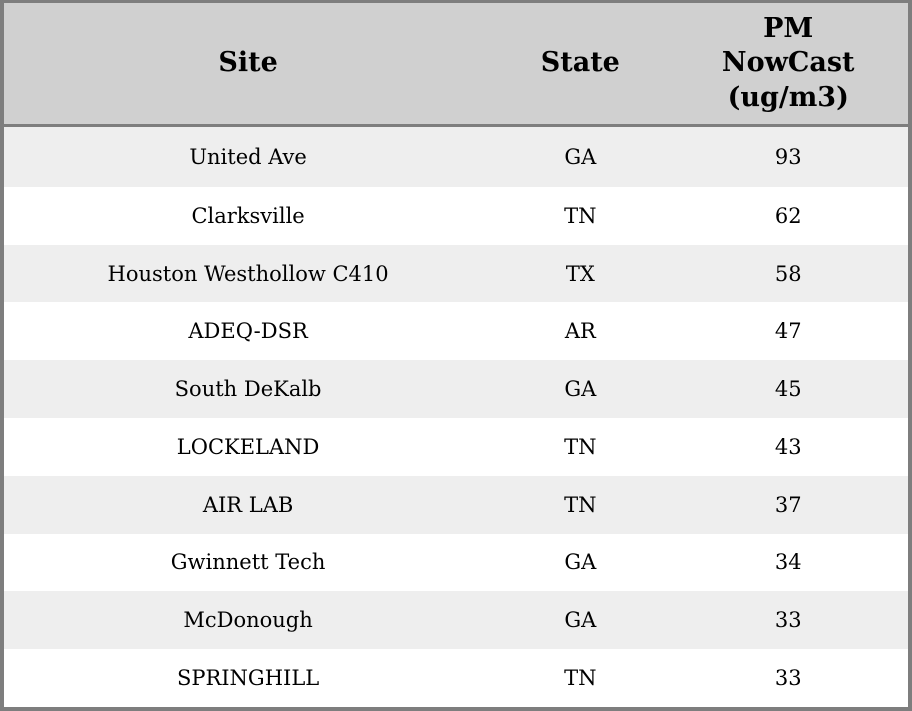 The image size is (912, 711). Describe the element at coordinates (788, 389) in the screenshot. I see `pm-nowcast-cell: 45` at that location.